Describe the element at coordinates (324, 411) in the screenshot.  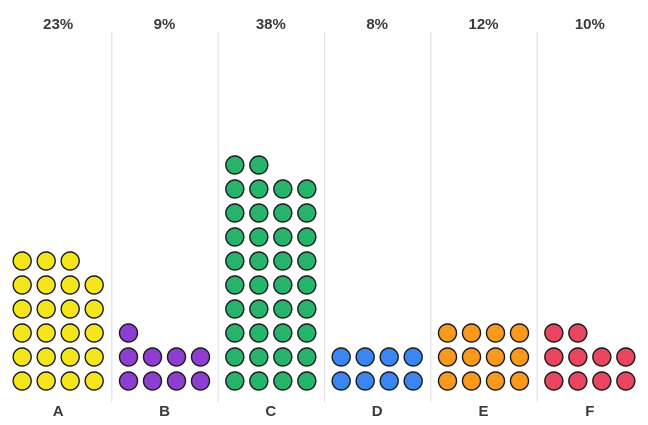
I see `category-labels: A B C D E F` at that location.